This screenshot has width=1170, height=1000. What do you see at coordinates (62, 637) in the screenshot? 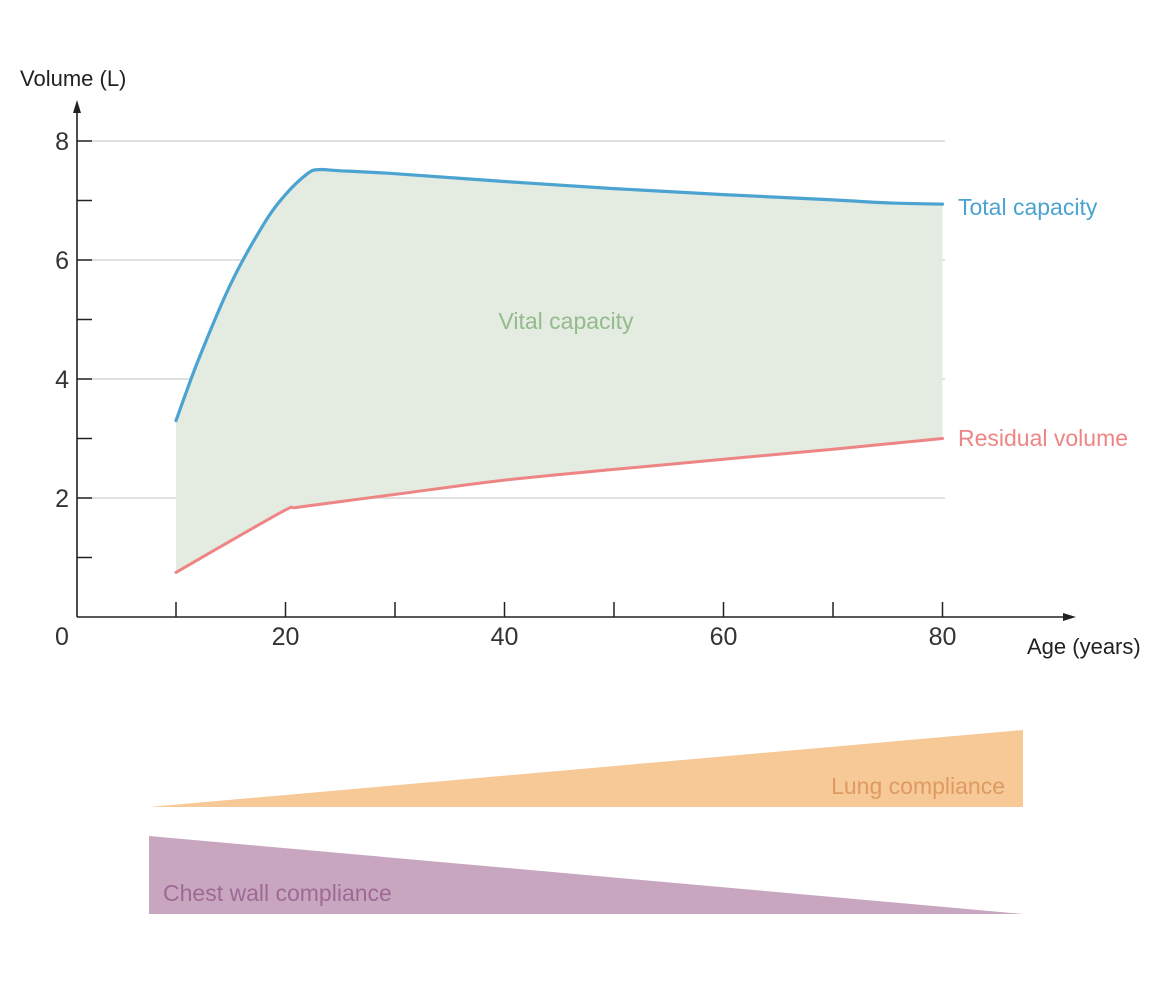
I see `x-tick-label: 0` at bounding box center [62, 637].